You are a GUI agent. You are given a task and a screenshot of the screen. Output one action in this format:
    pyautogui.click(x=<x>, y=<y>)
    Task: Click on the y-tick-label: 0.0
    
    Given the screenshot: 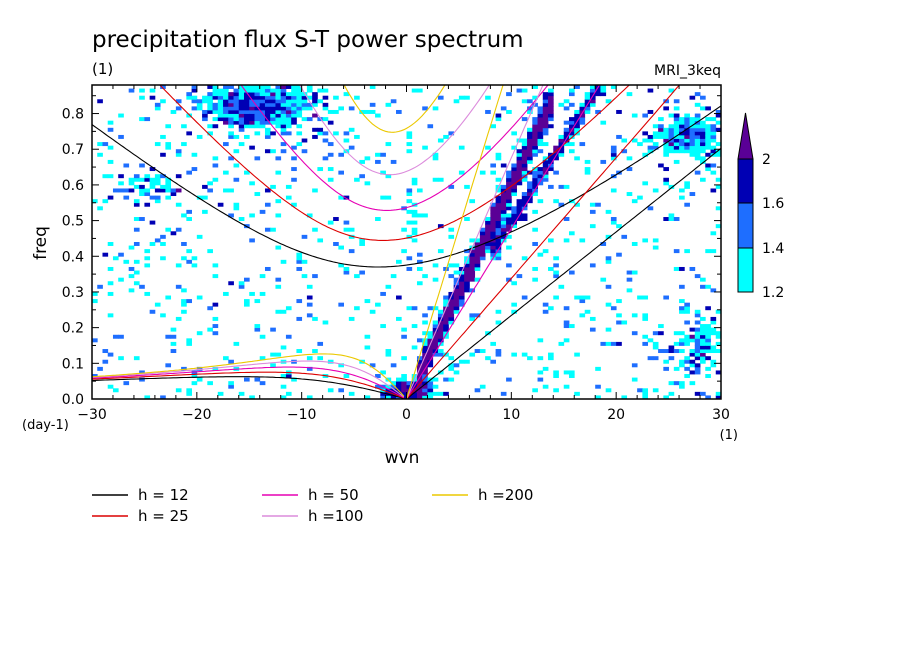 What is the action you would take?
    pyautogui.click(x=73, y=400)
    